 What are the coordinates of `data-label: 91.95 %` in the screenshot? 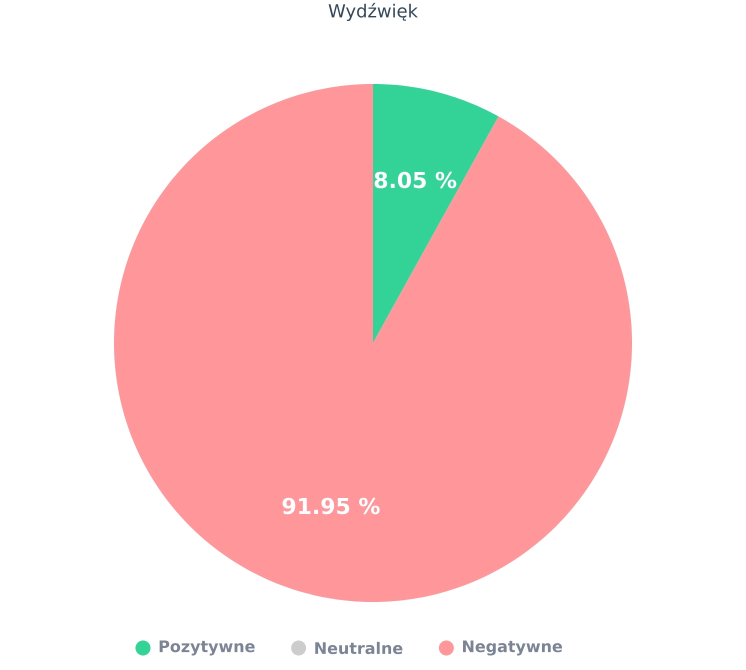 It's located at (331, 506).